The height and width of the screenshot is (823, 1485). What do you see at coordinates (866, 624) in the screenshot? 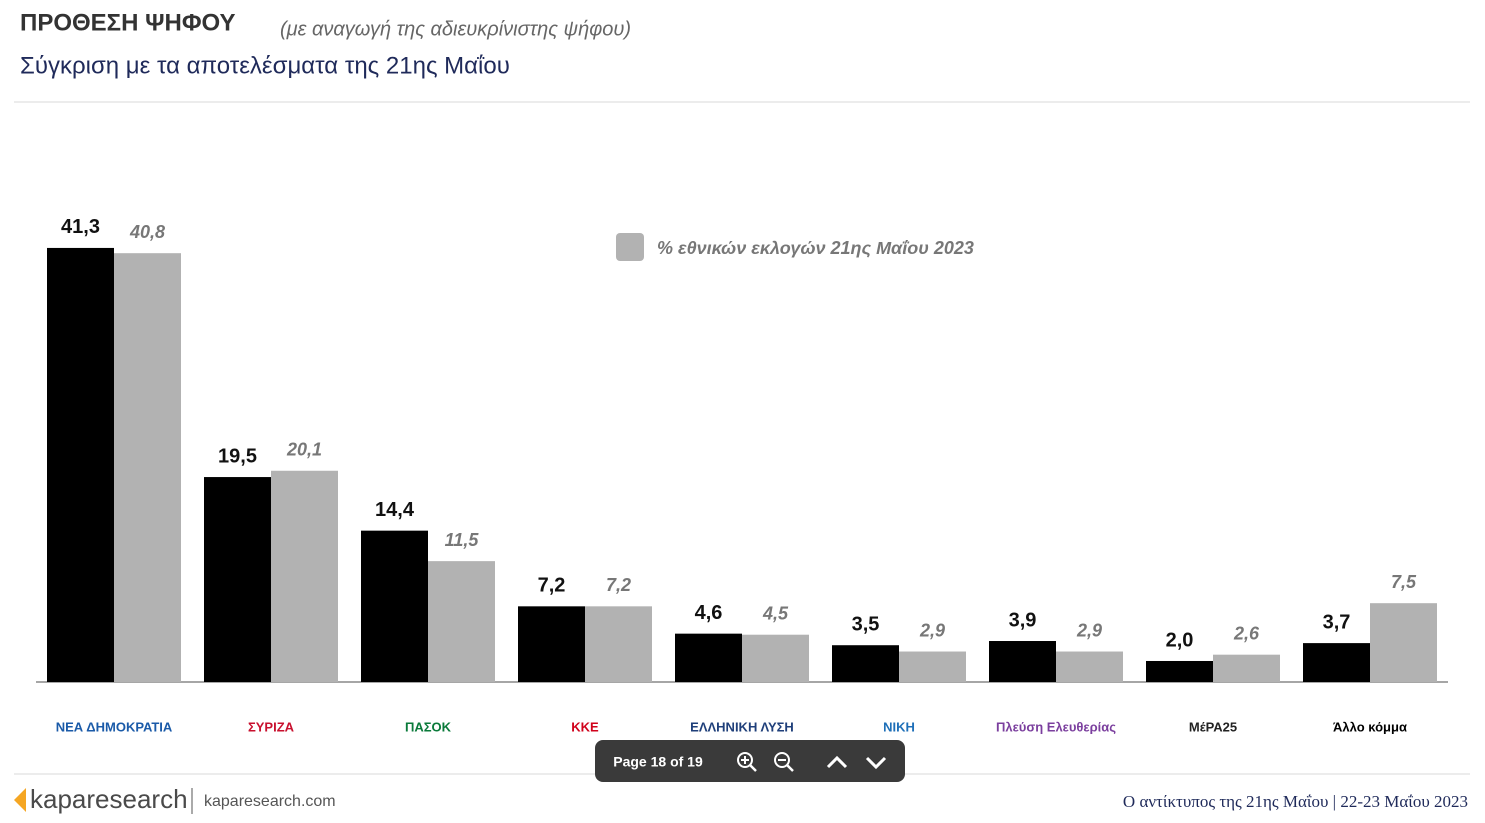
I see `value-label: 3,5` at bounding box center [866, 624].